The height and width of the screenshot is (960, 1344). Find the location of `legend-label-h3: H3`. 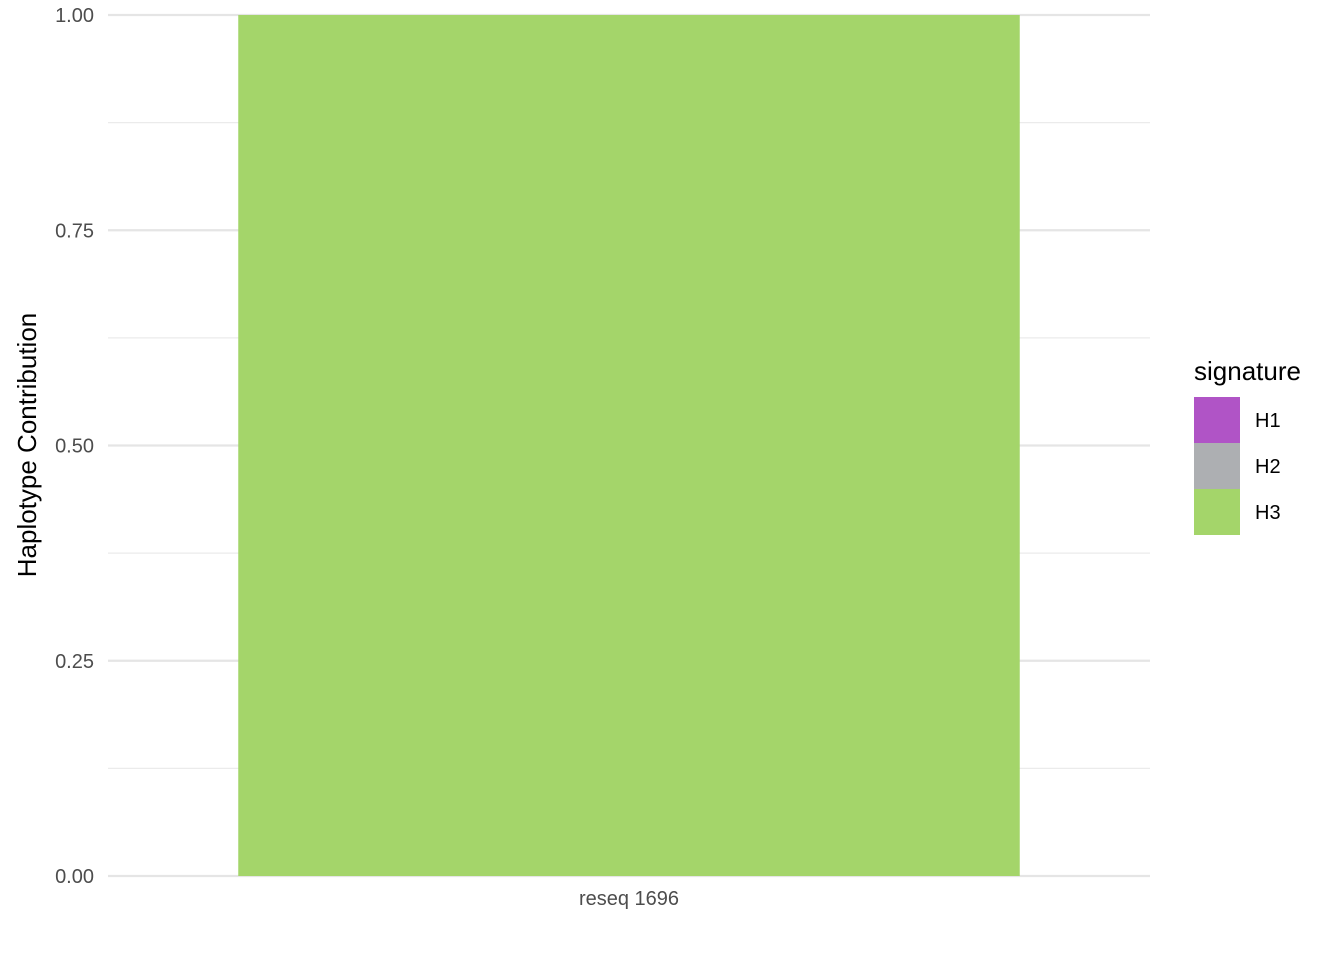

legend-label-h3: H3 is located at coordinates (1268, 513).